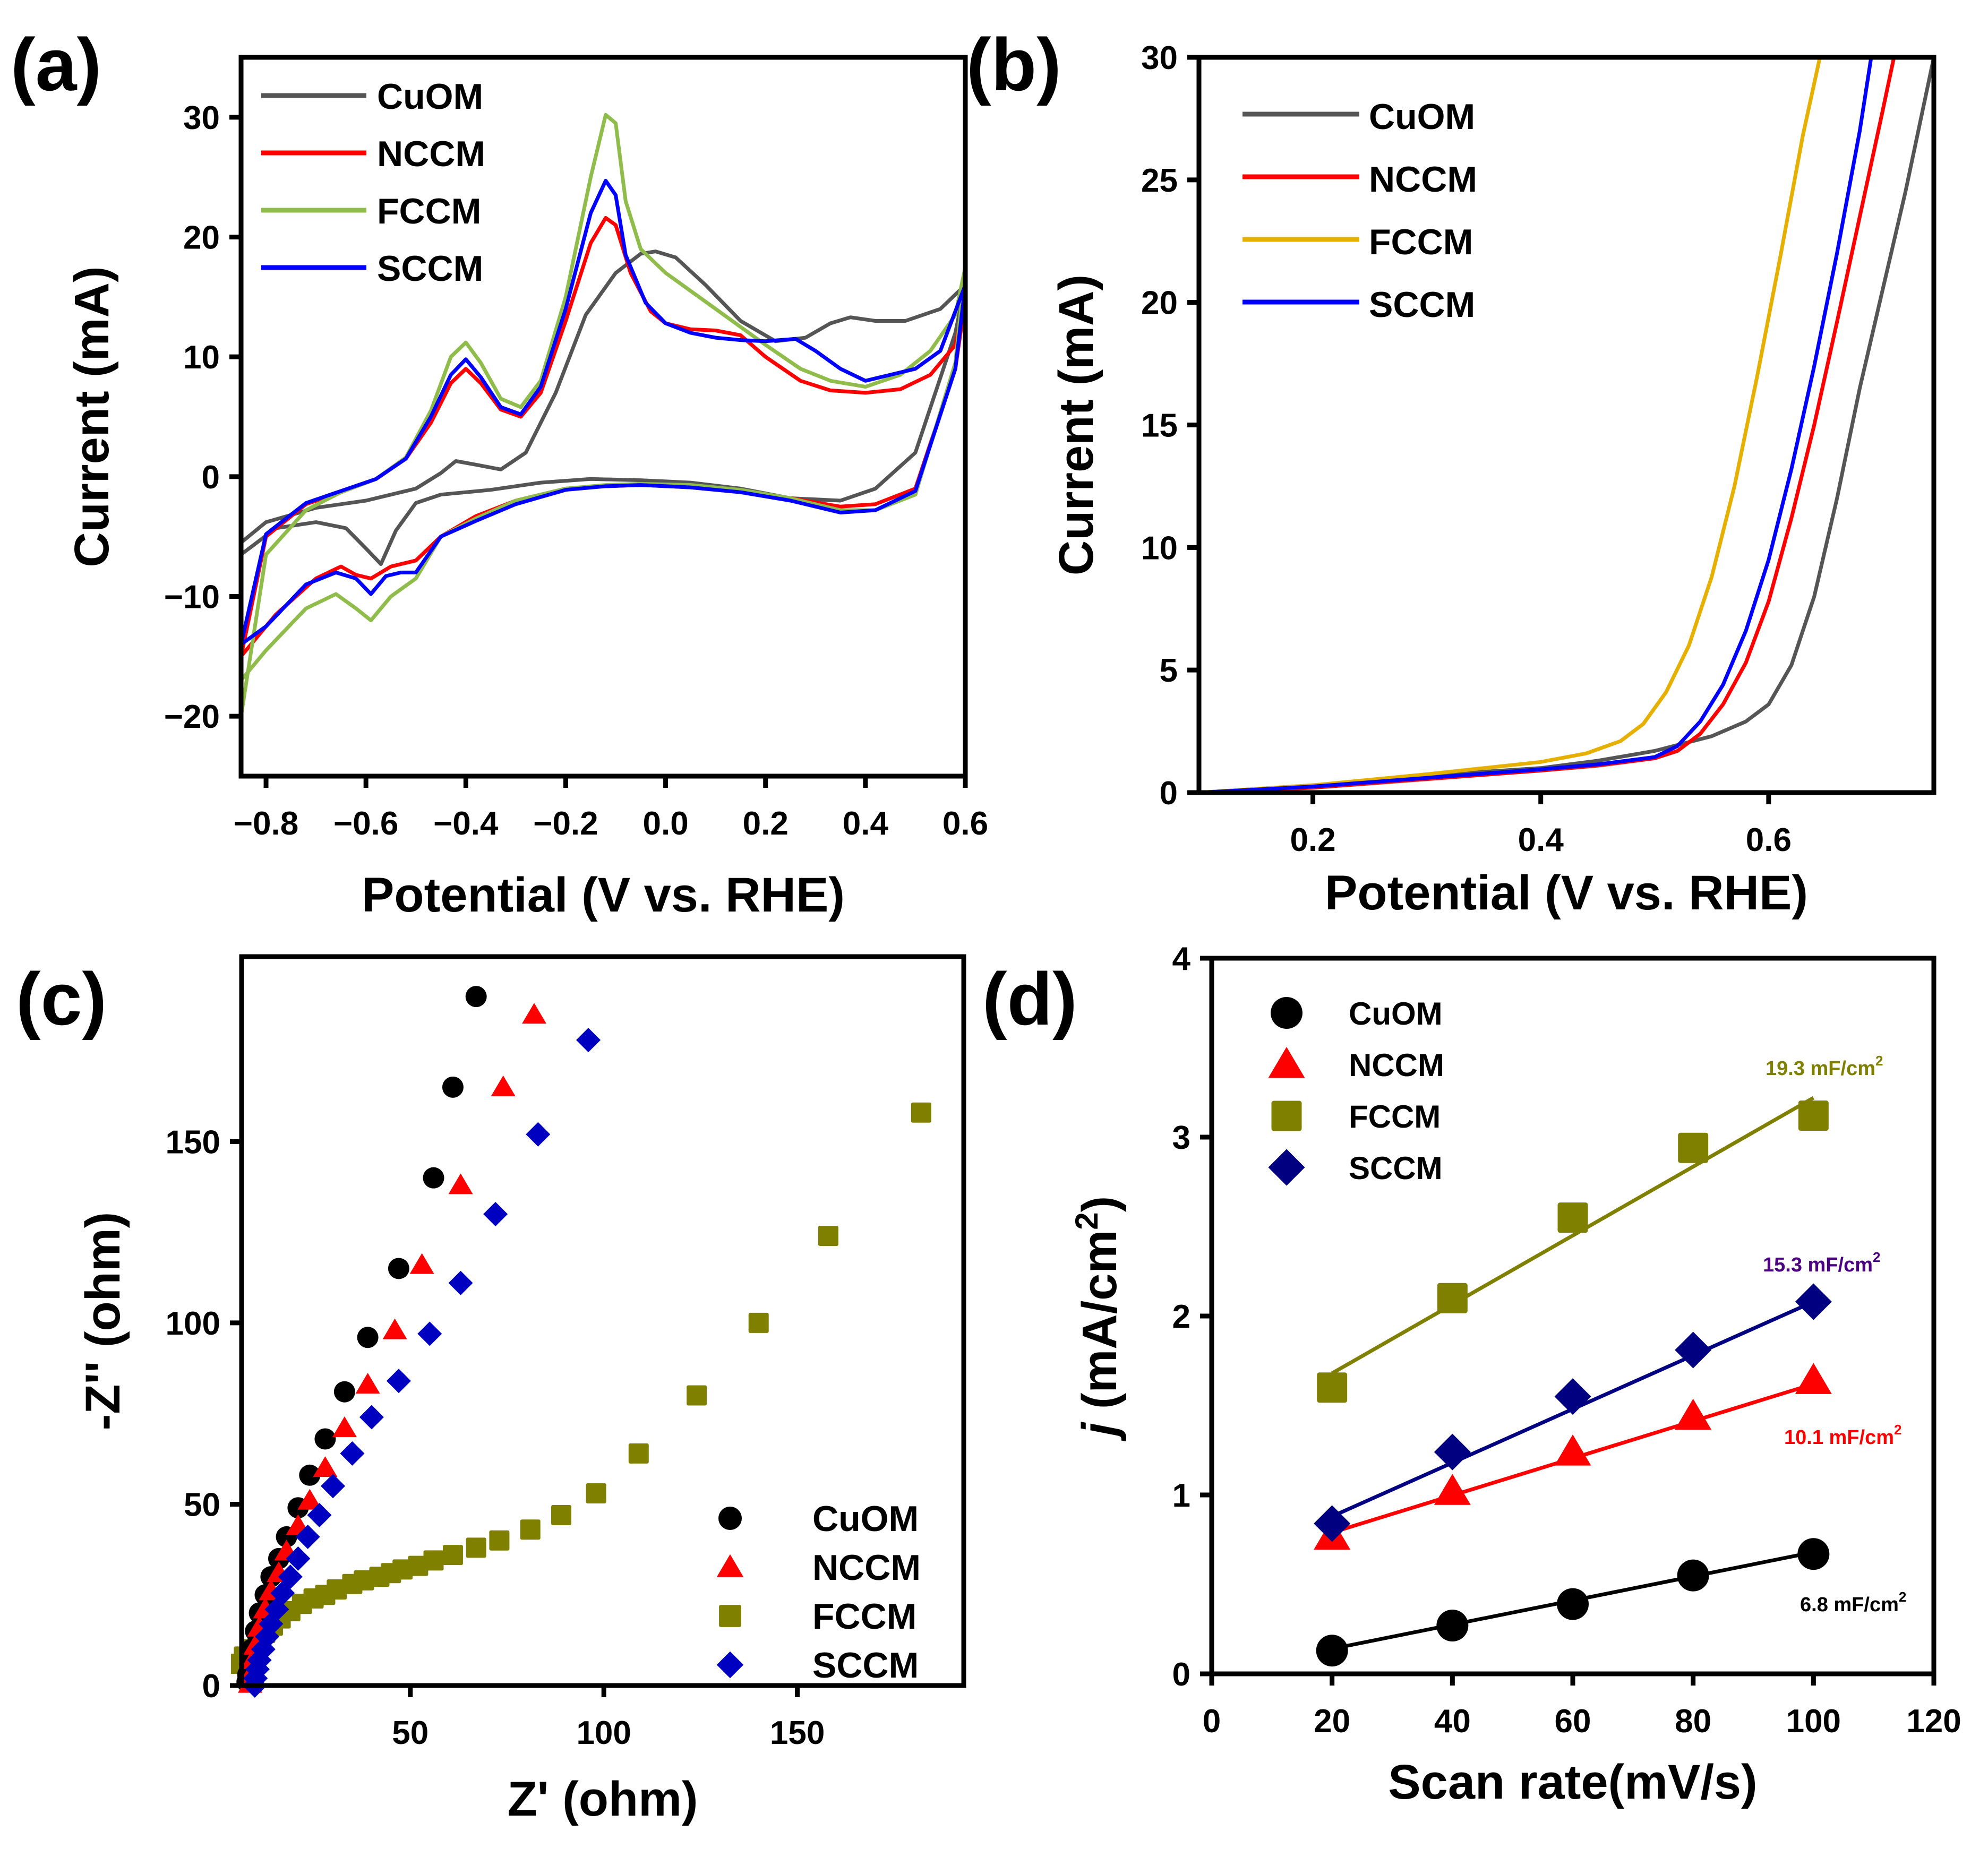 The height and width of the screenshot is (1857, 1988). I want to click on y-tick-label: 15, so click(1159, 426).